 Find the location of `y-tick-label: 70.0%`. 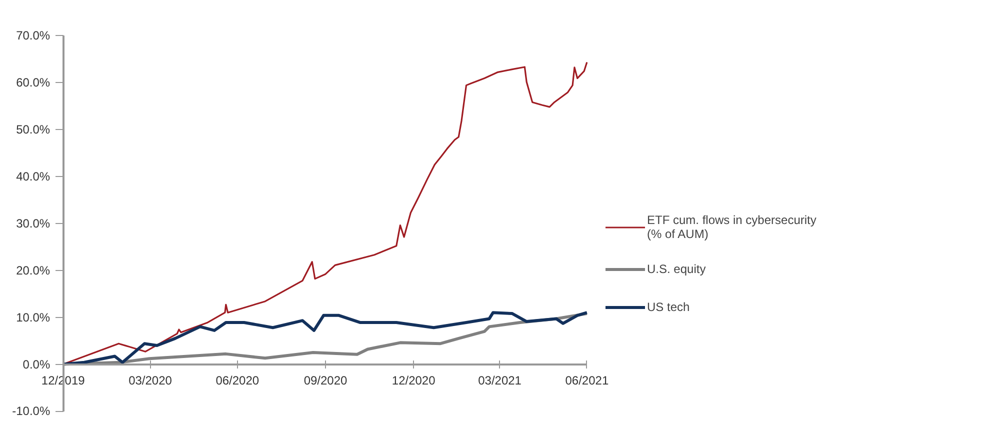

y-tick-label: 70.0% is located at coordinates (33, 35).